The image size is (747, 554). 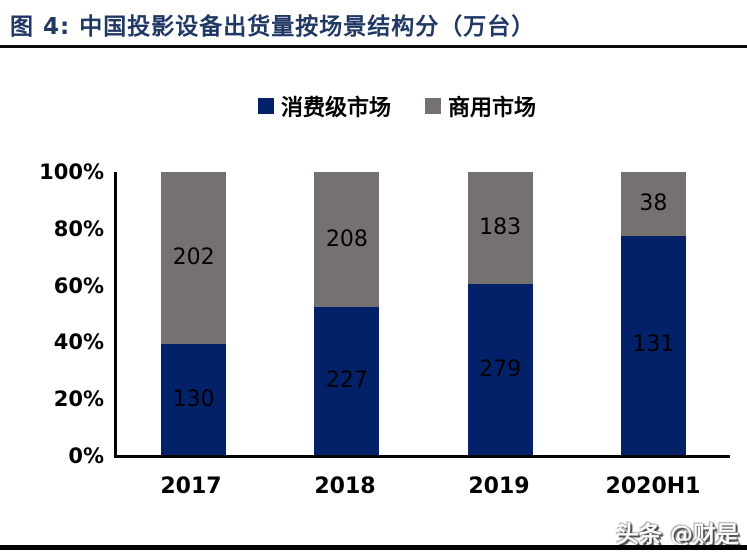 I want to click on bar-value-label: 130, so click(x=193, y=399).